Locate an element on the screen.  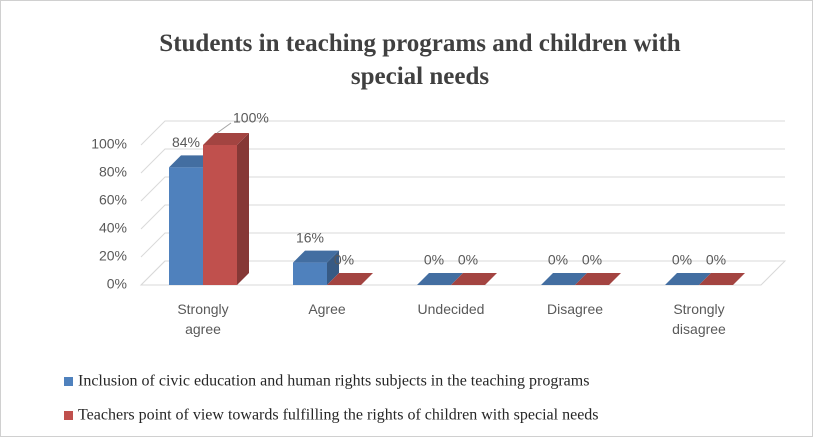
y-tick-label: 60% is located at coordinates (113, 200).